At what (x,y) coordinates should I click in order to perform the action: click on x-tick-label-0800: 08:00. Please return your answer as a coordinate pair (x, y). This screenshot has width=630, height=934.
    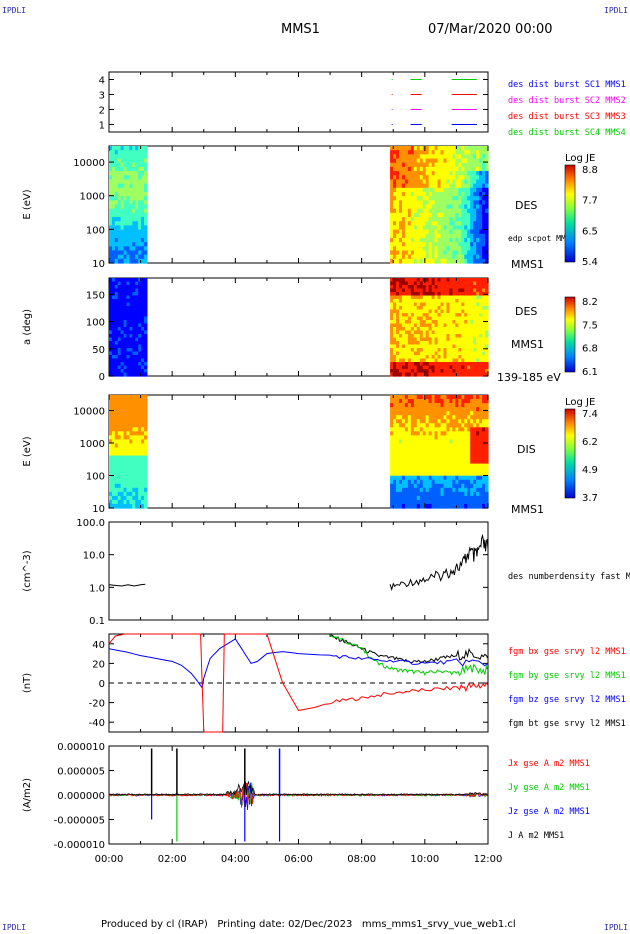
    Looking at the image, I should click on (361, 859).